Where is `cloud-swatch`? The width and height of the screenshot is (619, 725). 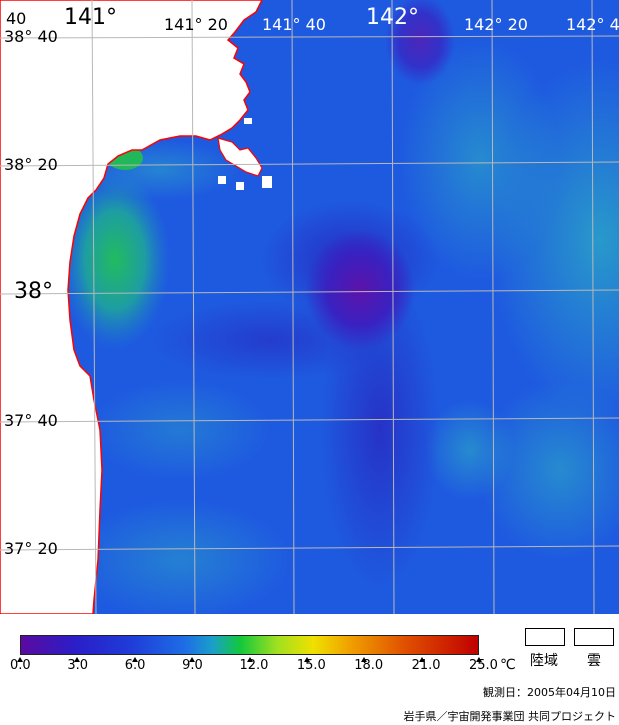
cloud-swatch is located at coordinates (594, 637).